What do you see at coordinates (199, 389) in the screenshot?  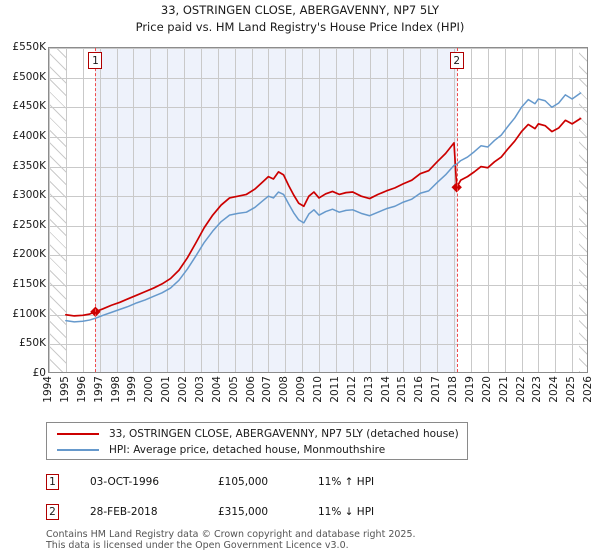 I see `x-axis-tick-label: 2003` at bounding box center [199, 389].